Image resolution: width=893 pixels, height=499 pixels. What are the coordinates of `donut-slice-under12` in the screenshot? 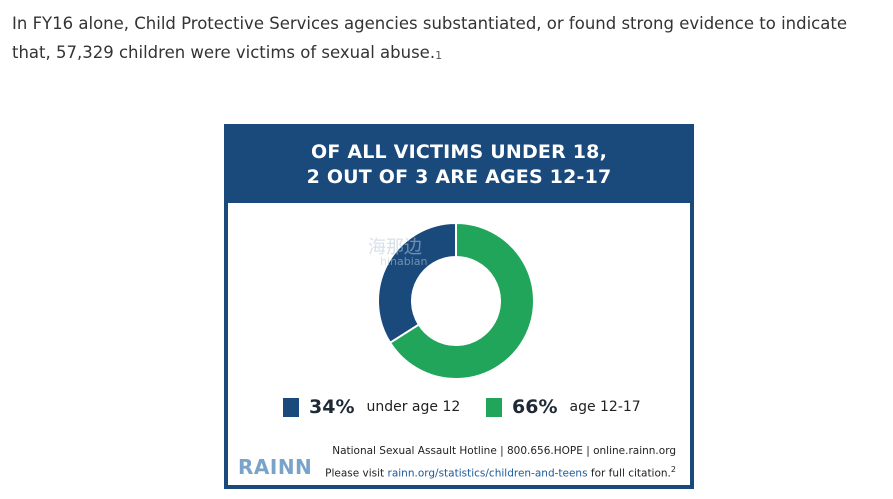 It's located at (417, 283).